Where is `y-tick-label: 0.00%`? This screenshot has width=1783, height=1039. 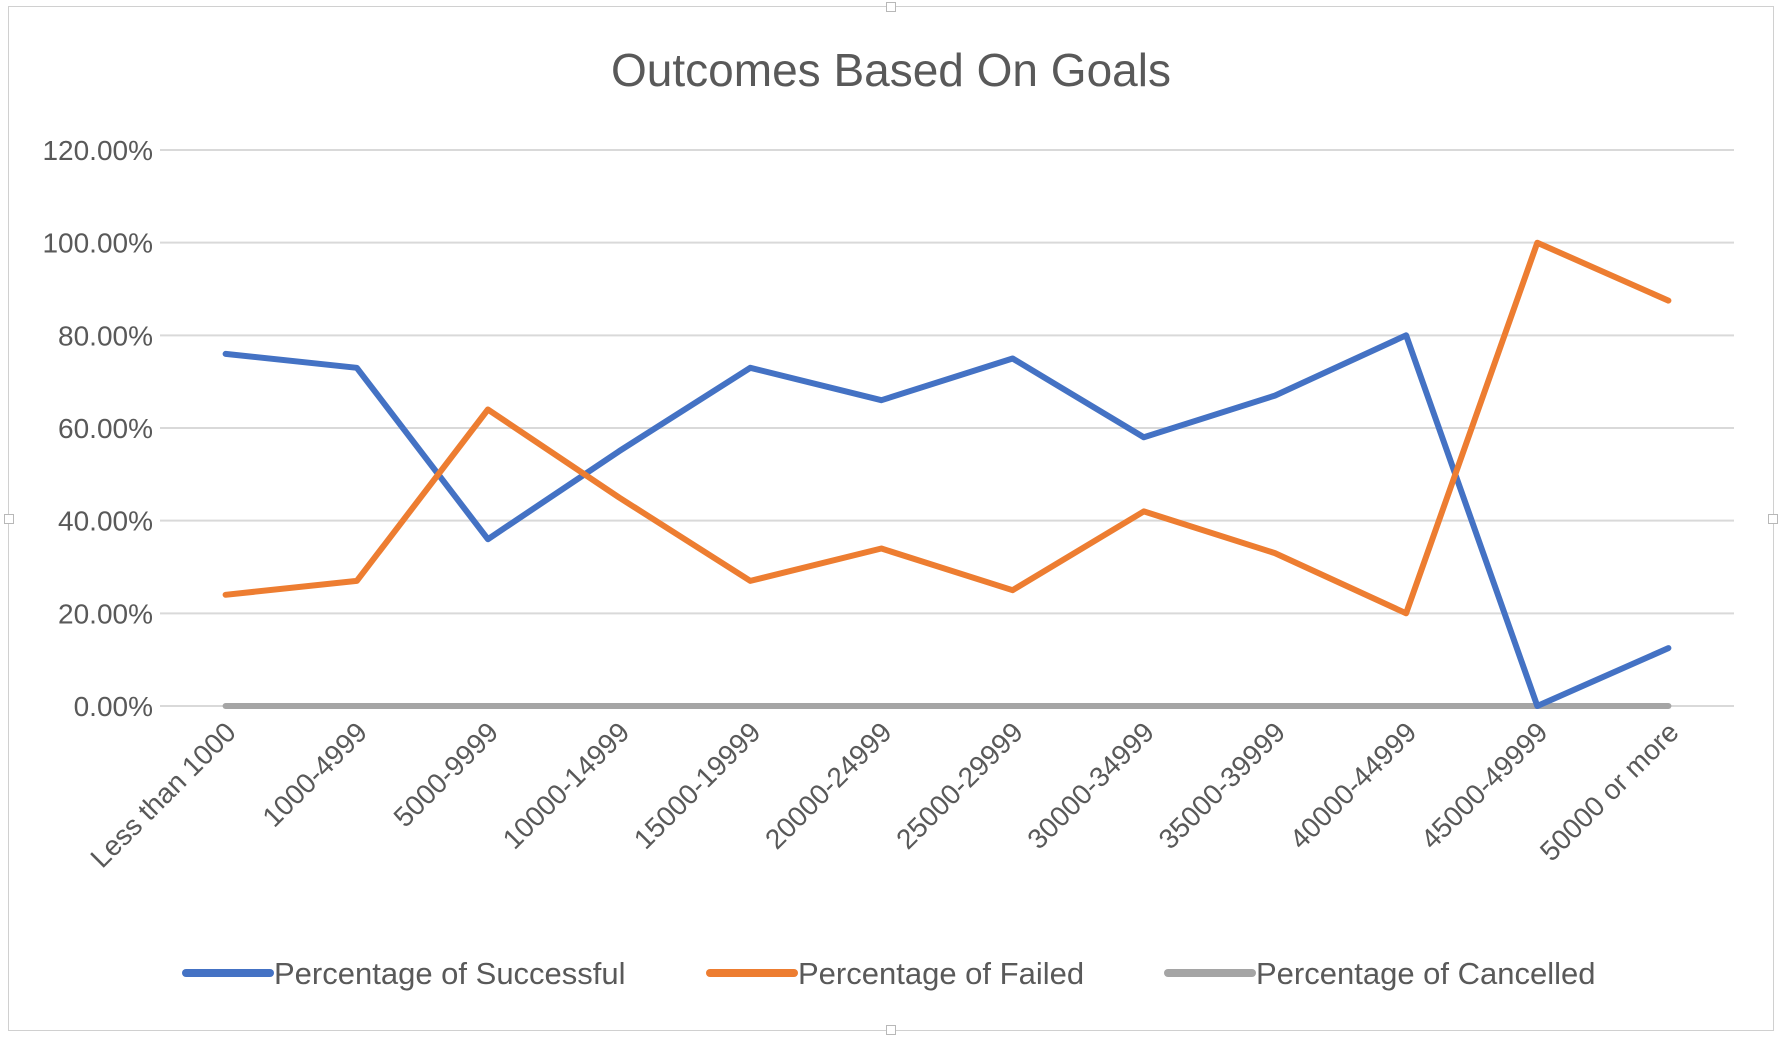
y-tick-label: 0.00% is located at coordinates (113, 706).